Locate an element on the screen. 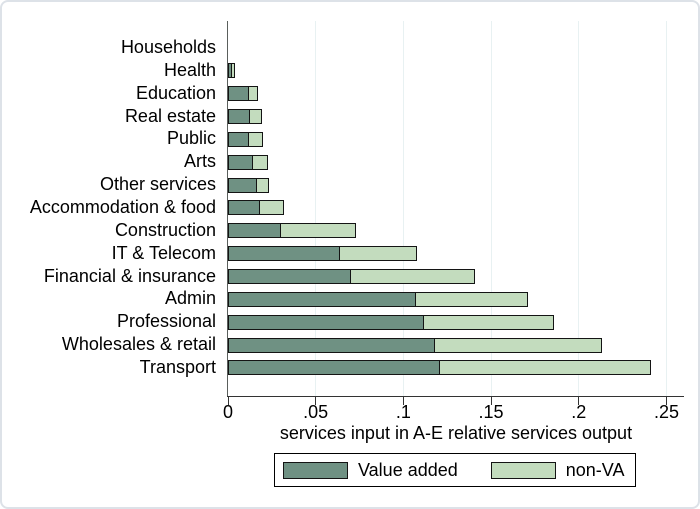 This screenshot has height=509, width=700. category-label: Households is located at coordinates (168, 47).